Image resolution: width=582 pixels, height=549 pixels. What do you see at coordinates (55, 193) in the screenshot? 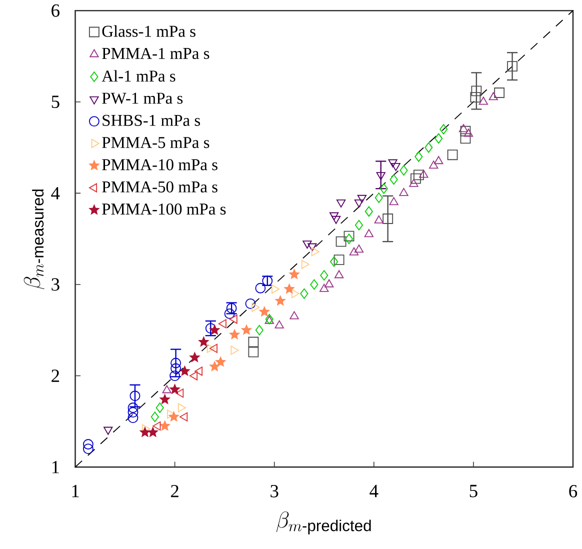
I see `y-tick-label: 4` at bounding box center [55, 193].